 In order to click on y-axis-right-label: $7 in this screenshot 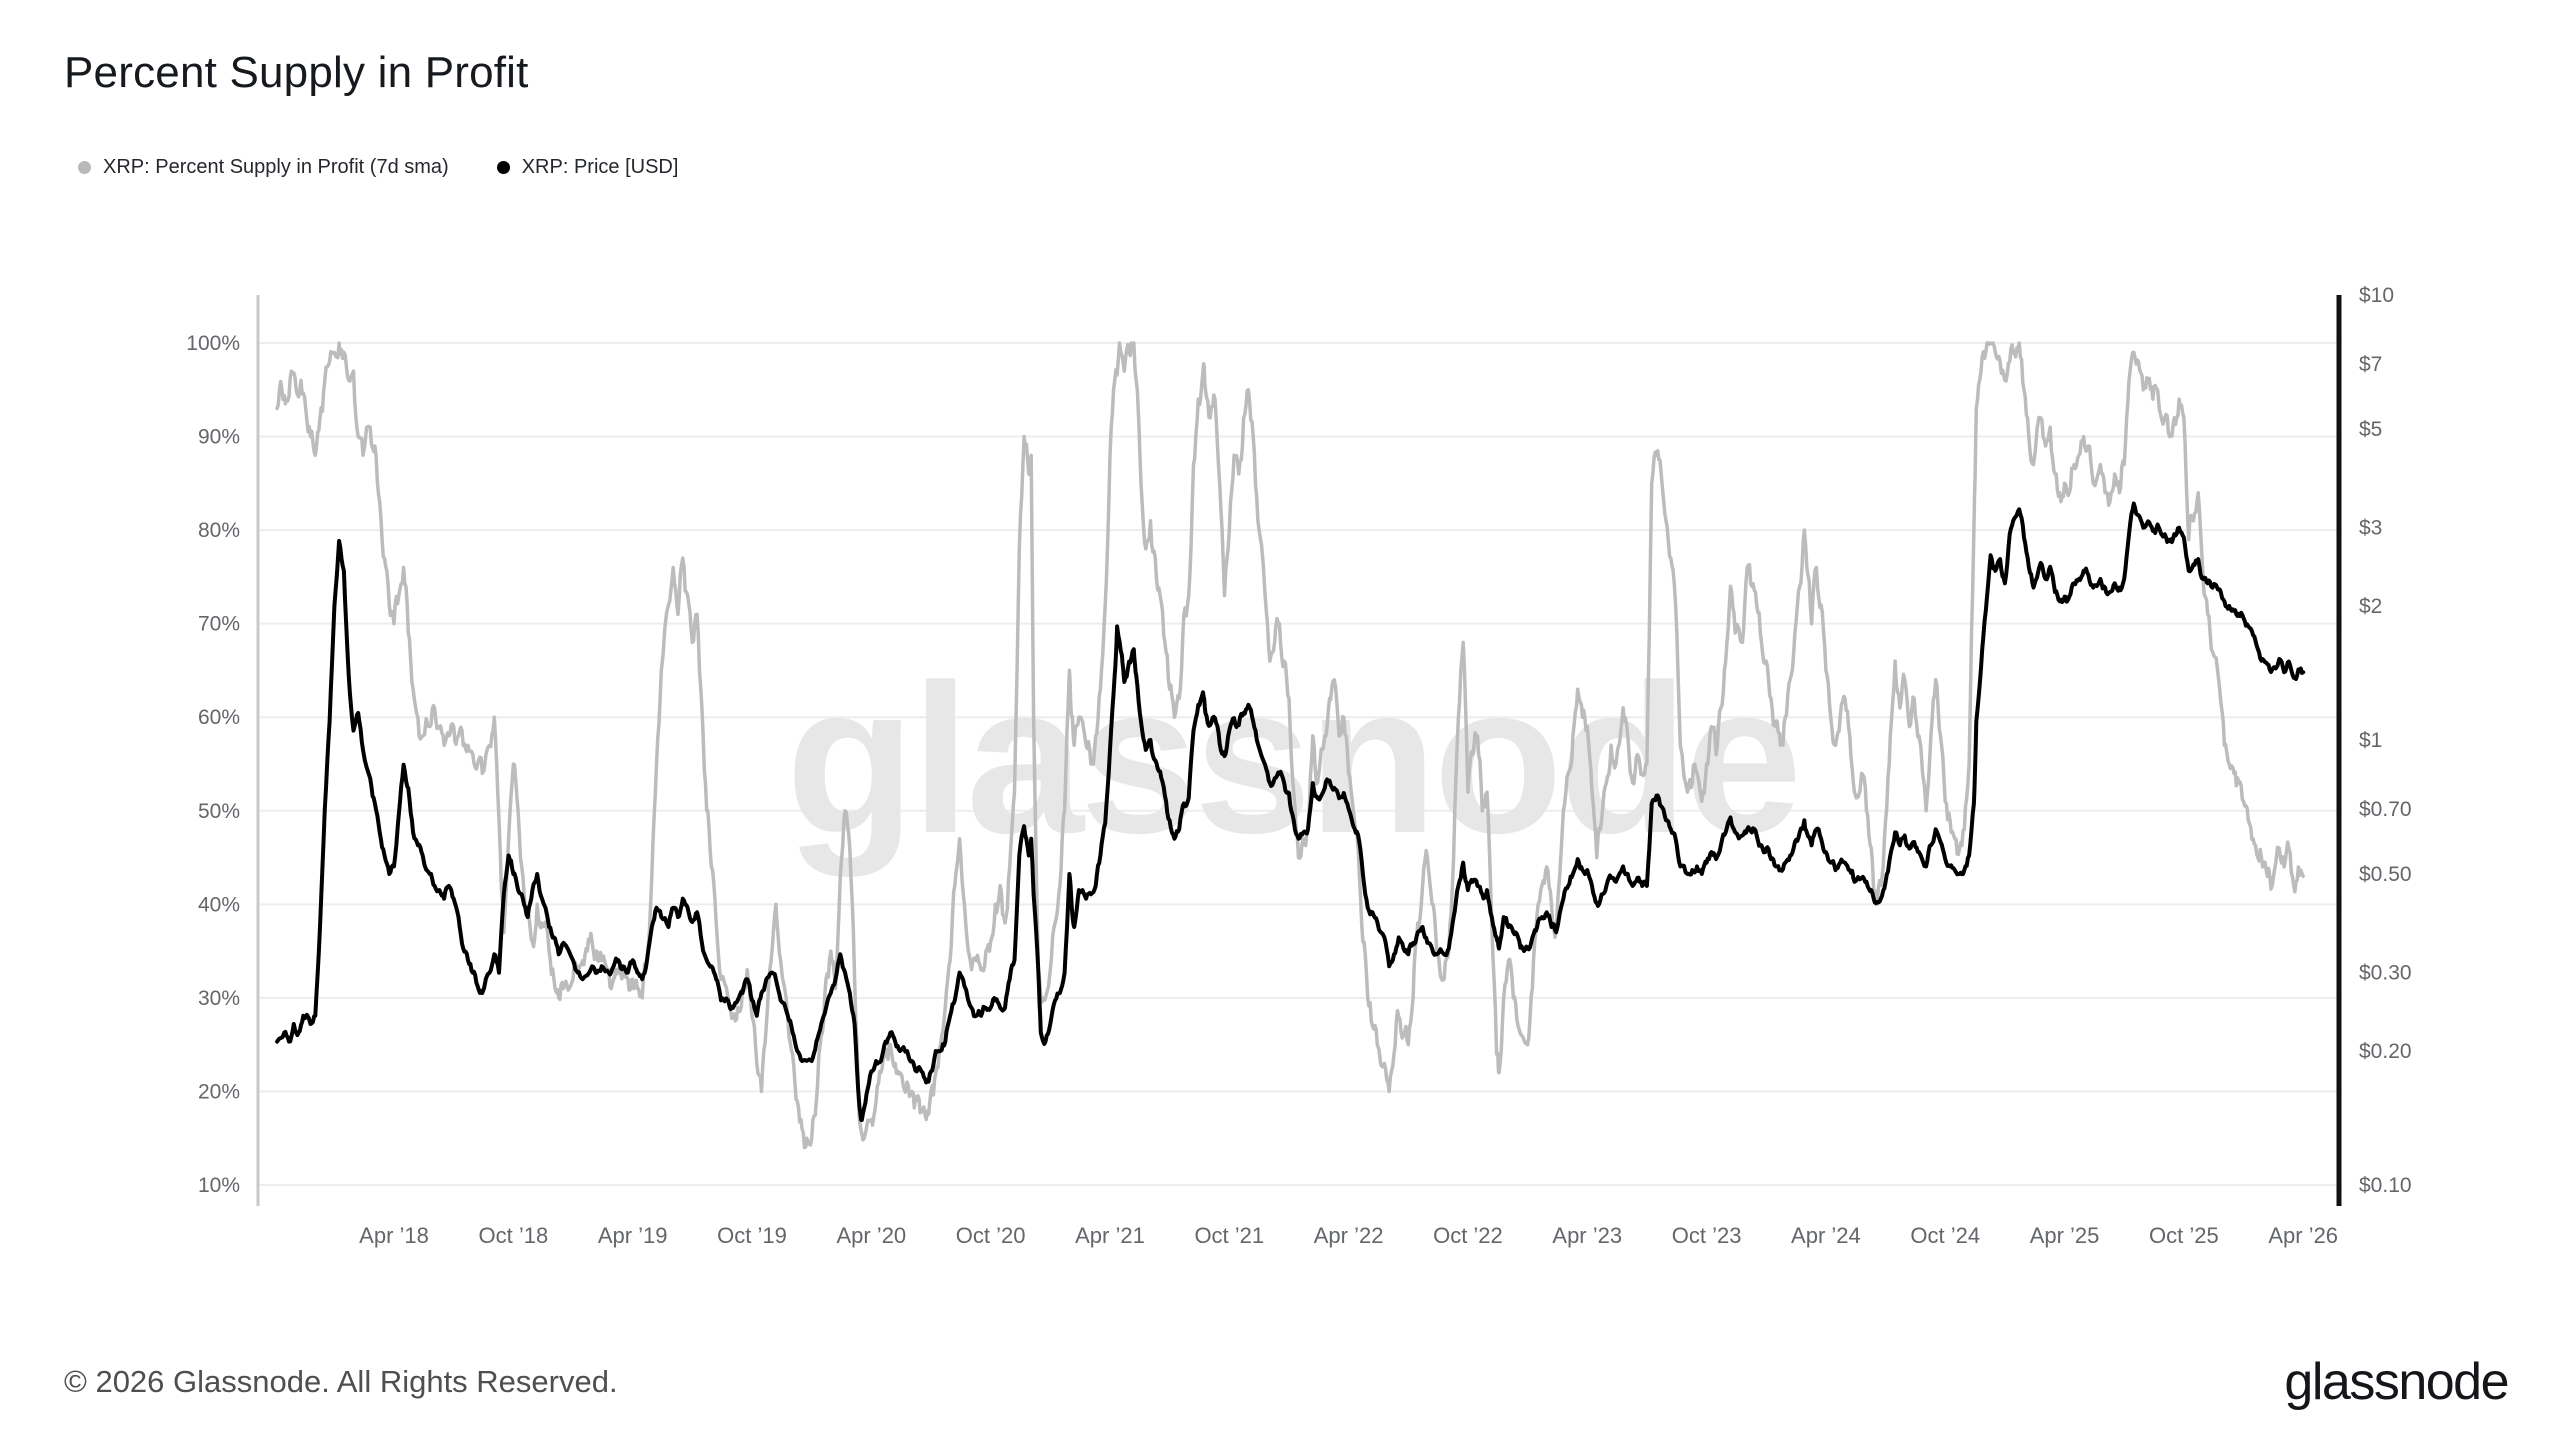, I will do `click(2370, 364)`.